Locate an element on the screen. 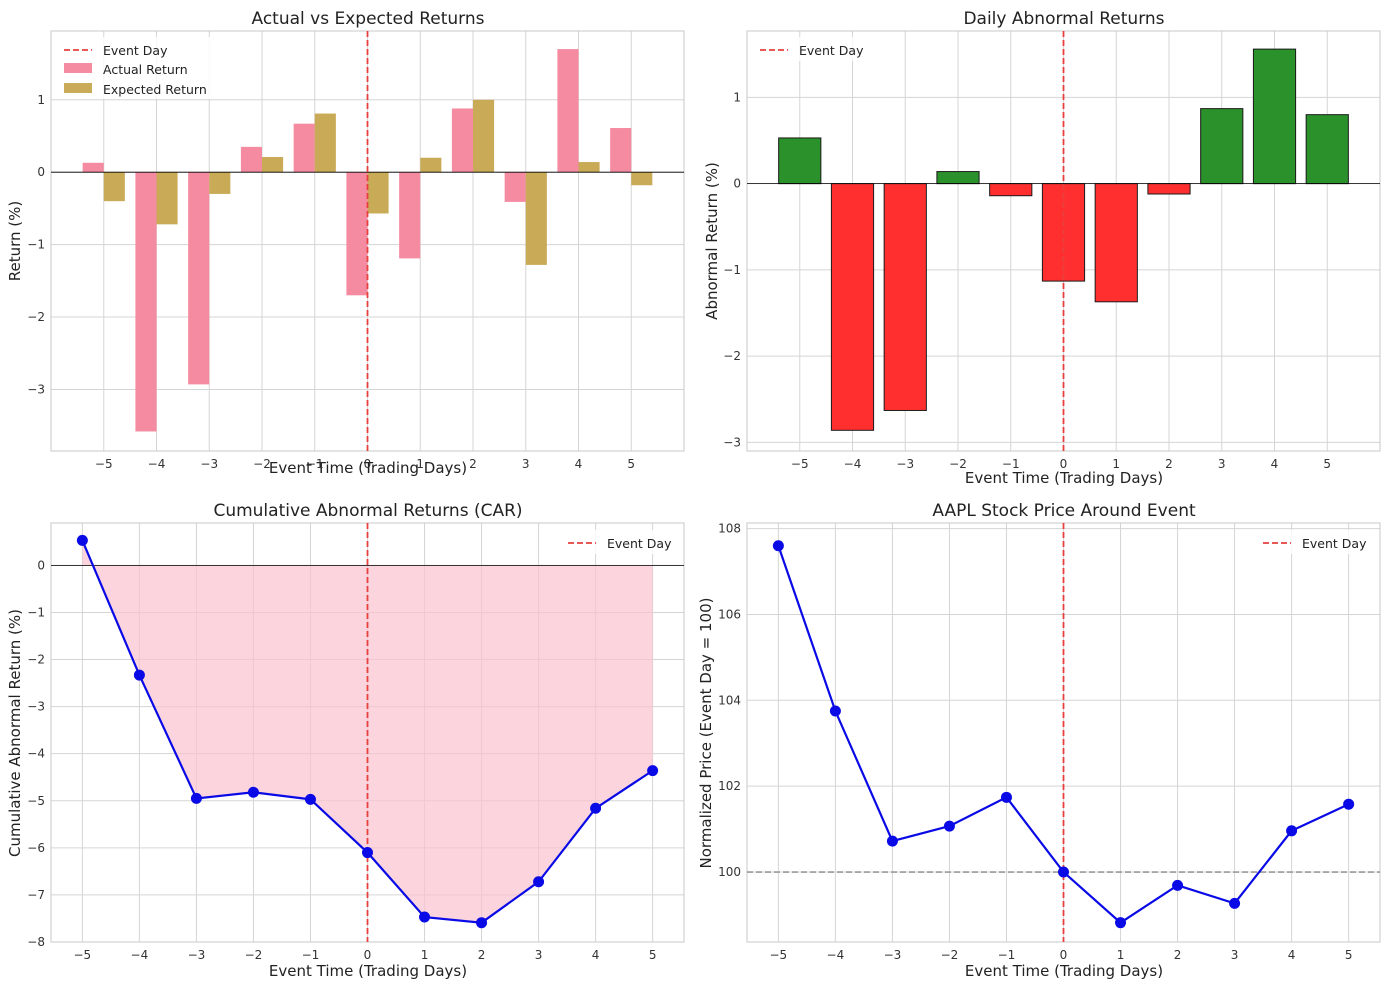 This screenshot has width=1390, height=989. legend: Event Day Actual Return Expected Return is located at coordinates (135, 68).